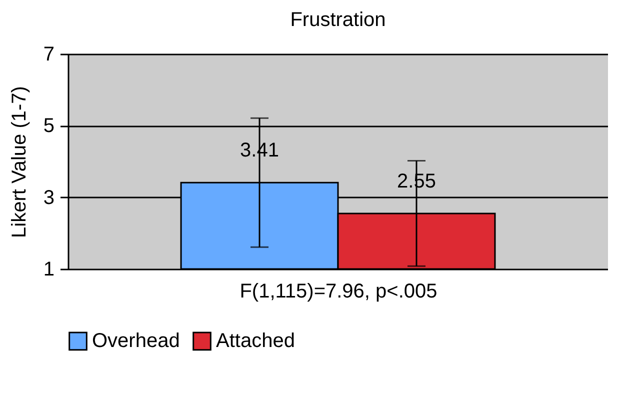 The image size is (633, 414). I want to click on y-axis-title: Likert Value (1-7), so click(19, 162).